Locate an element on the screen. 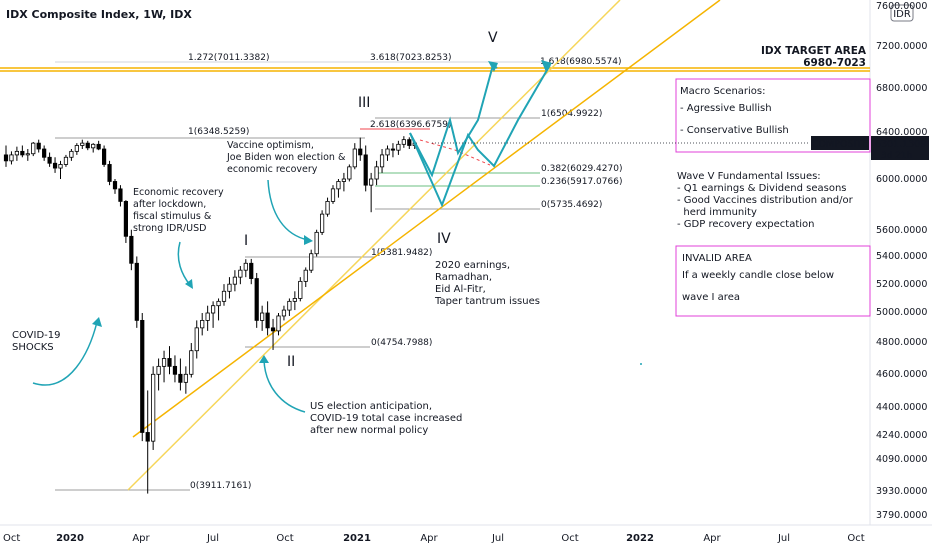  price-axis-label: 5600.0000 is located at coordinates (901, 230).